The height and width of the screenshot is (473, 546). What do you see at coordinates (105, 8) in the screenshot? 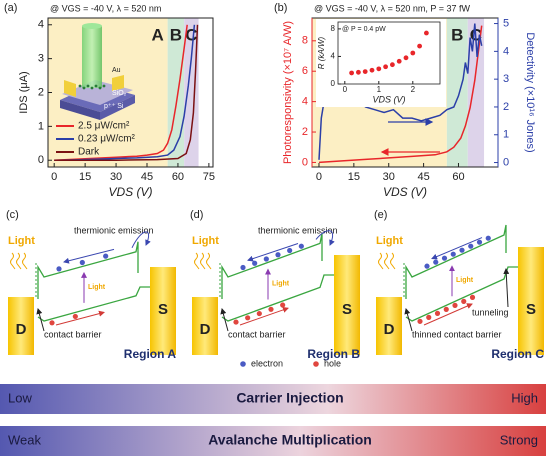
I see `chart-title: @ VGS = -40 V, λ = 520 nm` at bounding box center [105, 8].